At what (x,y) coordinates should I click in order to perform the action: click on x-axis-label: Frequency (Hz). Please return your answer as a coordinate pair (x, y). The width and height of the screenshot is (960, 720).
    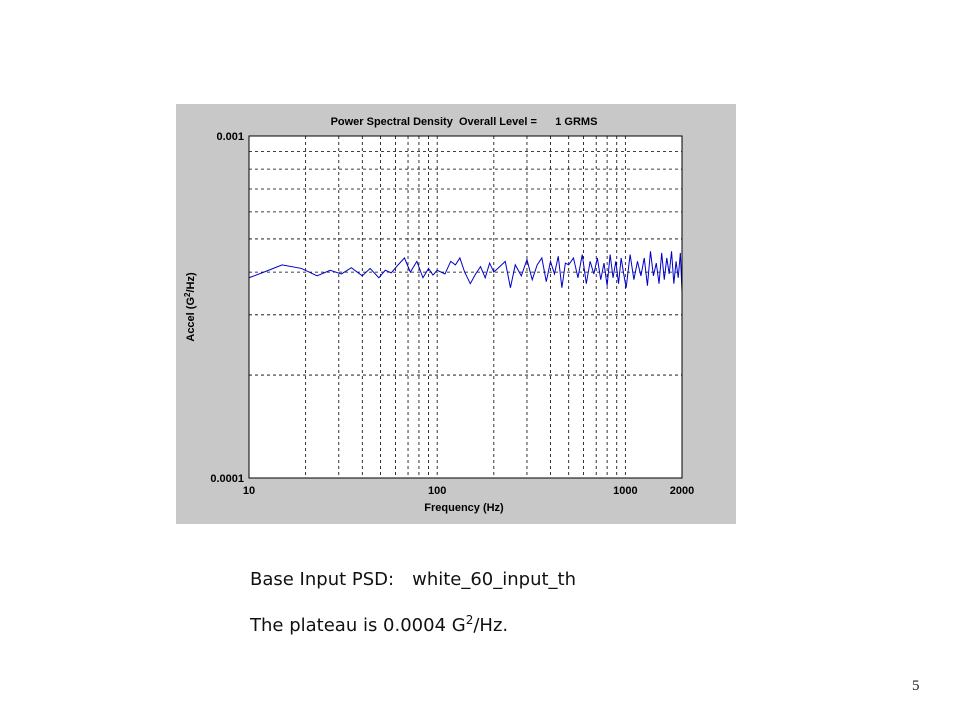
    Looking at the image, I should click on (464, 508).